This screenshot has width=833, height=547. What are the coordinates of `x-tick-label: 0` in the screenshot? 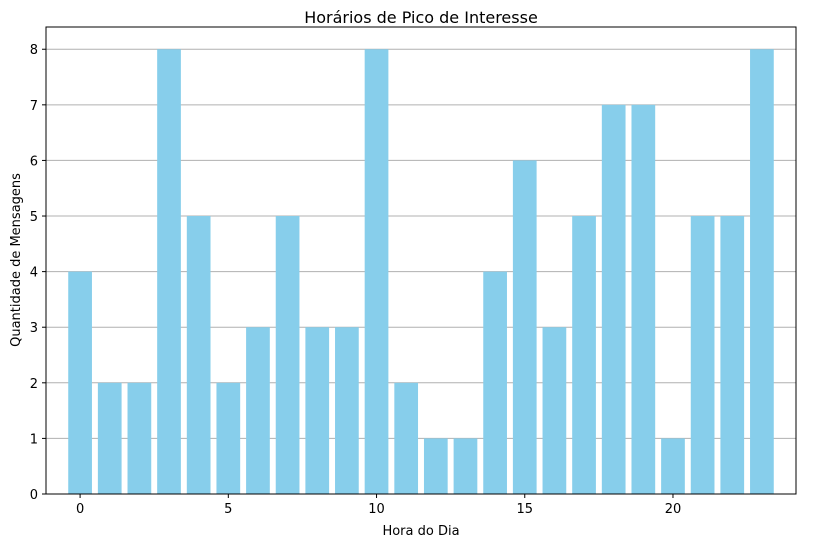 It's located at (80, 509).